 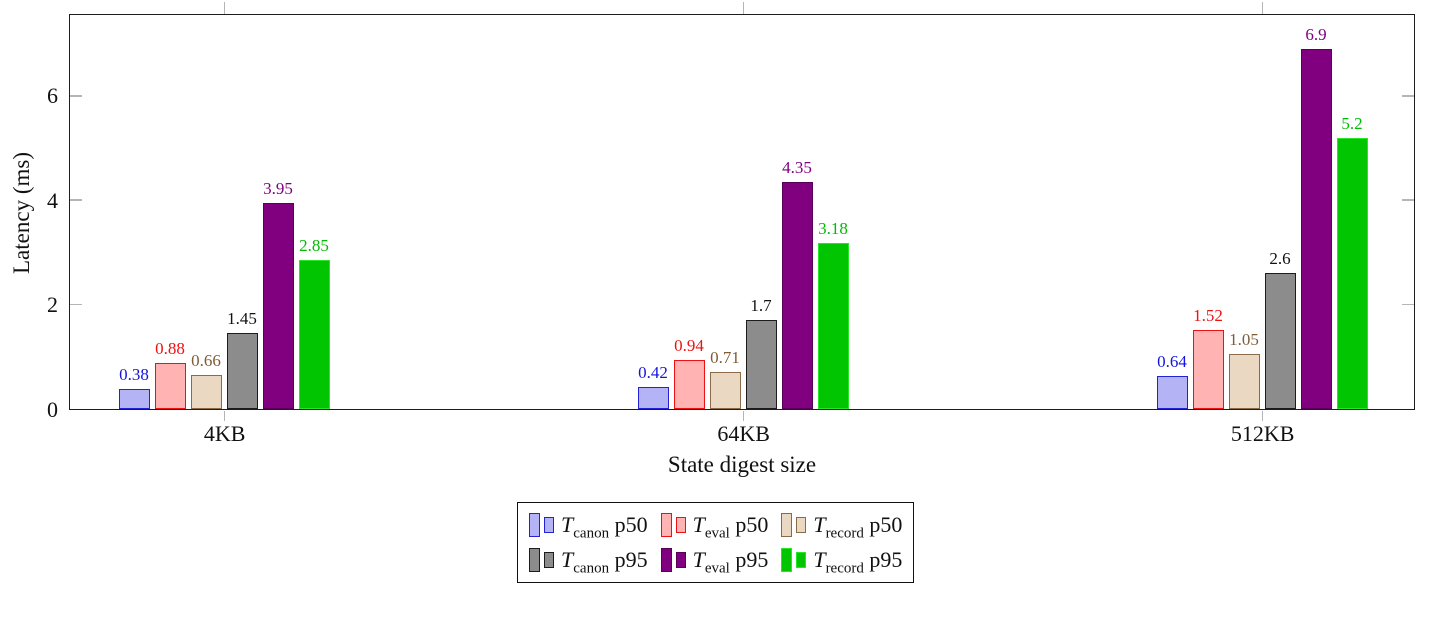 What do you see at coordinates (689, 345) in the screenshot?
I see `bar-value-label: 0.94` at bounding box center [689, 345].